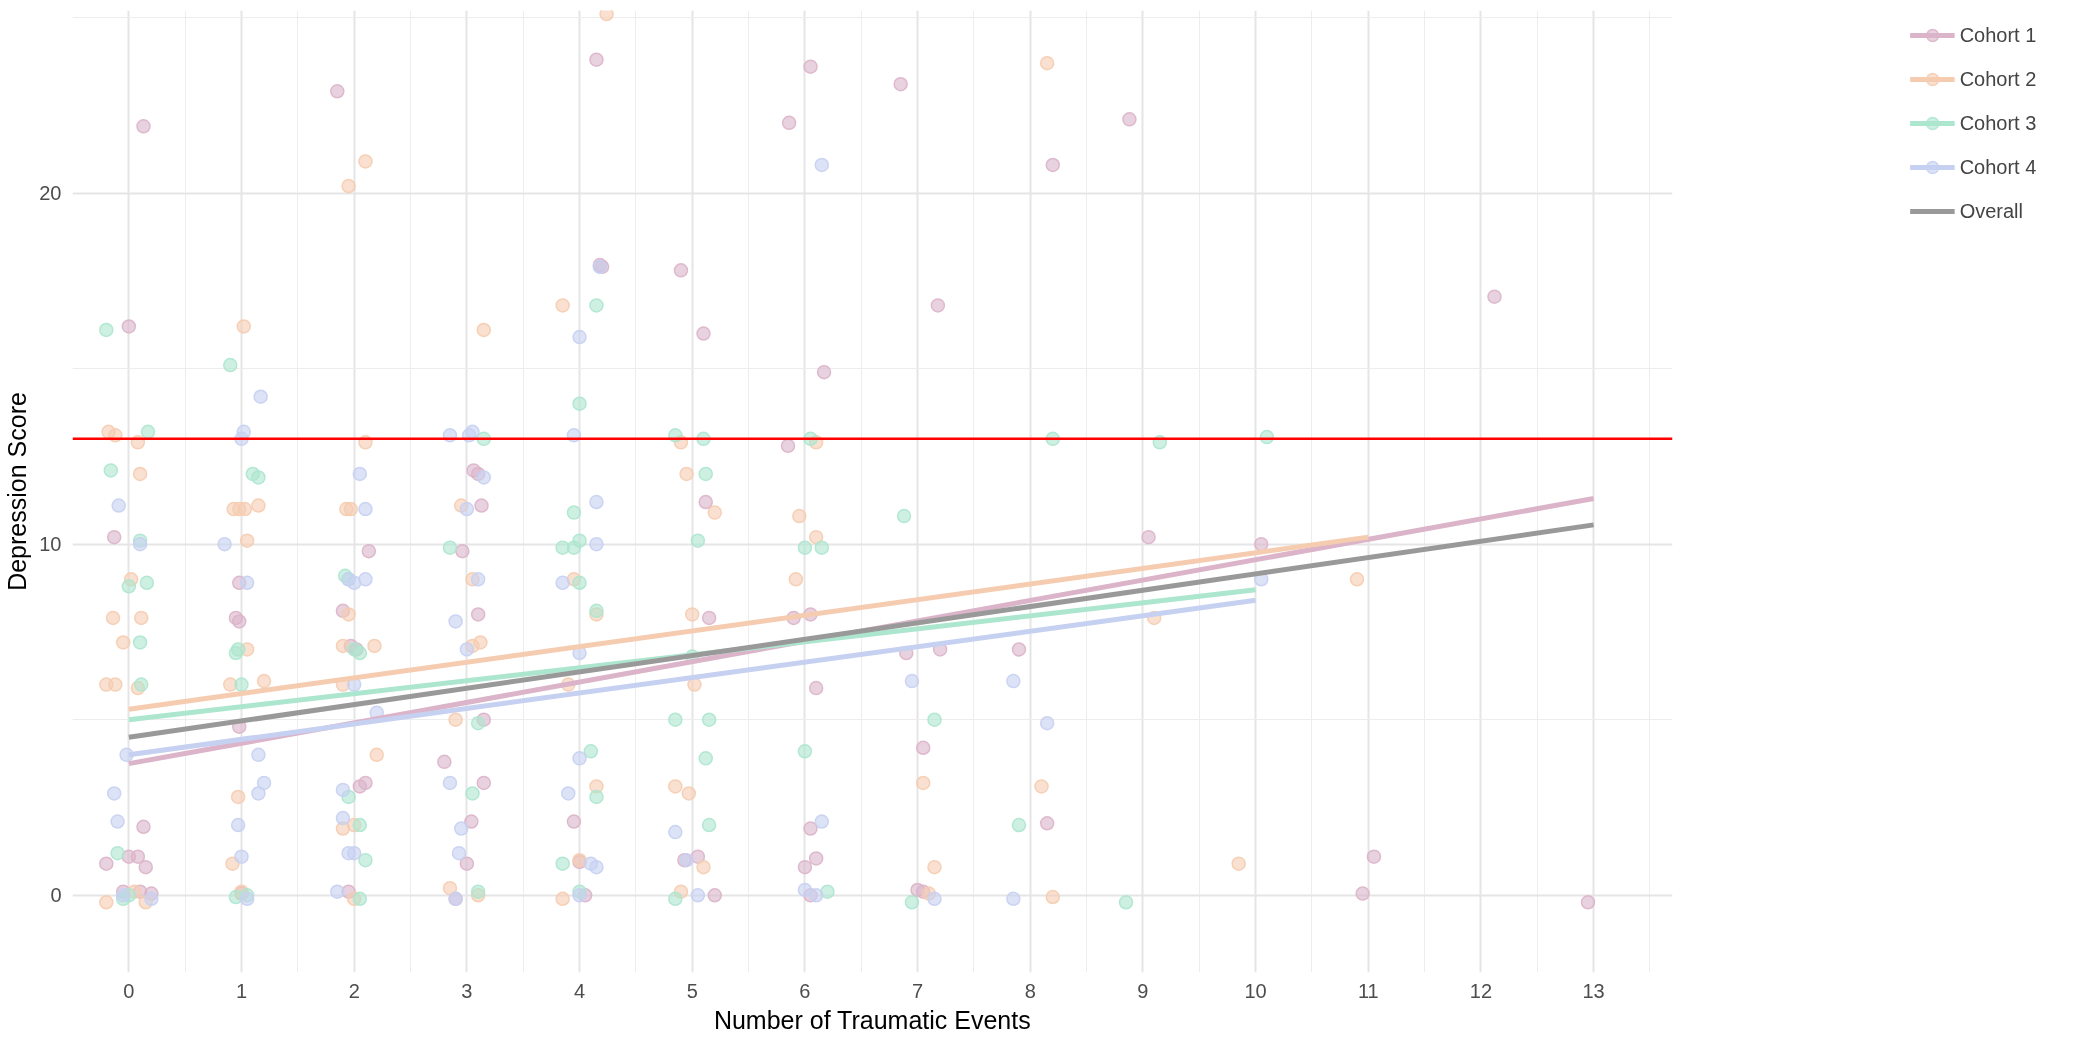 The height and width of the screenshot is (1043, 2075). Describe the element at coordinates (467, 990) in the screenshot. I see `x-tick-label: 3` at that location.